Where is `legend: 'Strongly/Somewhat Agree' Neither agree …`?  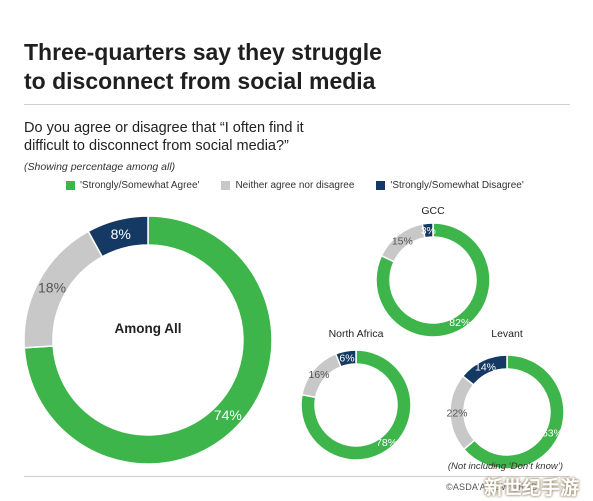 legend: 'Strongly/Somewhat Agree' Neither agree … is located at coordinates (306, 185).